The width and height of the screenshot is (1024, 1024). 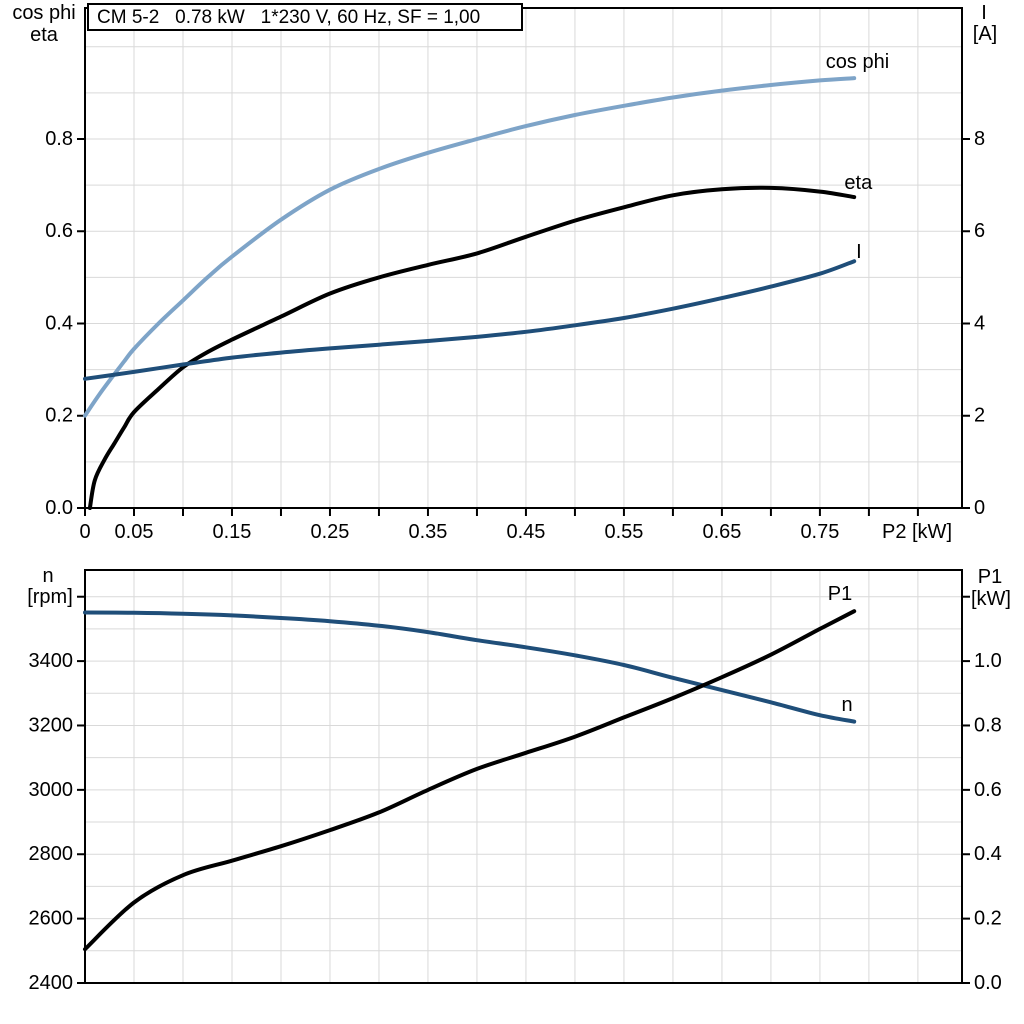 I want to click on left-tick-label: 3200, so click(x=51, y=725).